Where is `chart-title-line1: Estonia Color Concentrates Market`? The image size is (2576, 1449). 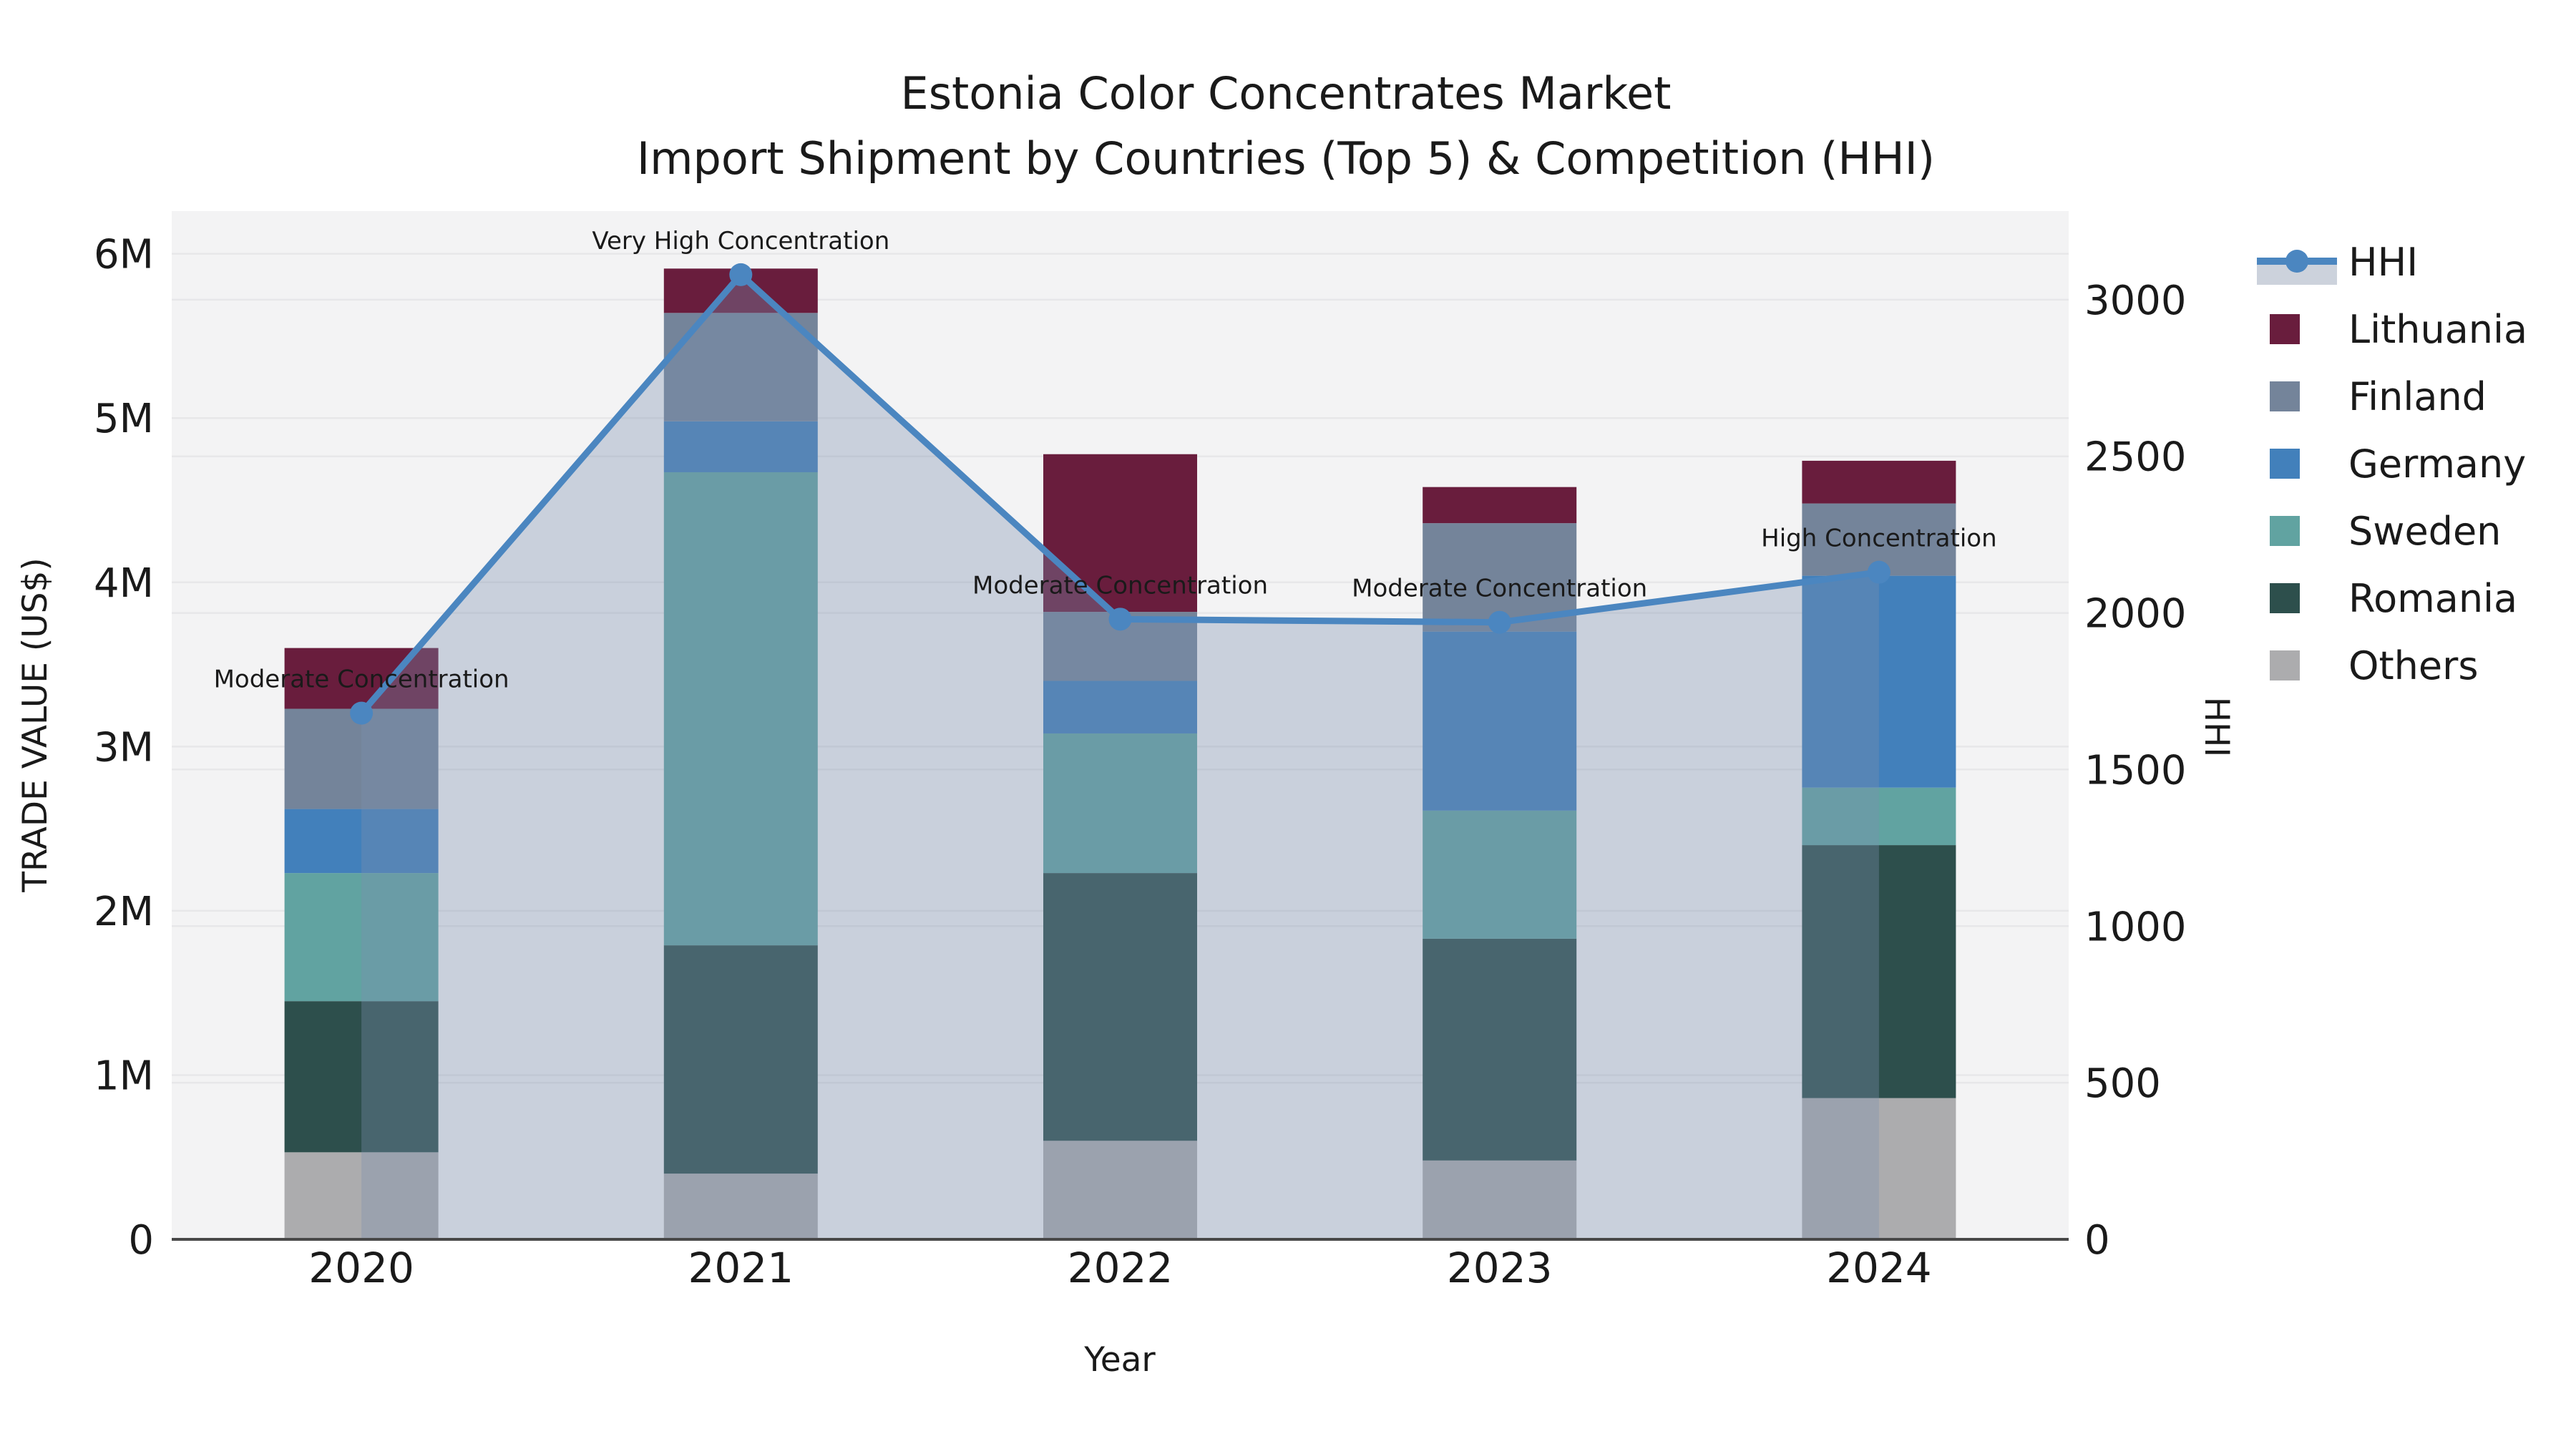 chart-title-line1: Estonia Color Concentrates Market is located at coordinates (1286, 93).